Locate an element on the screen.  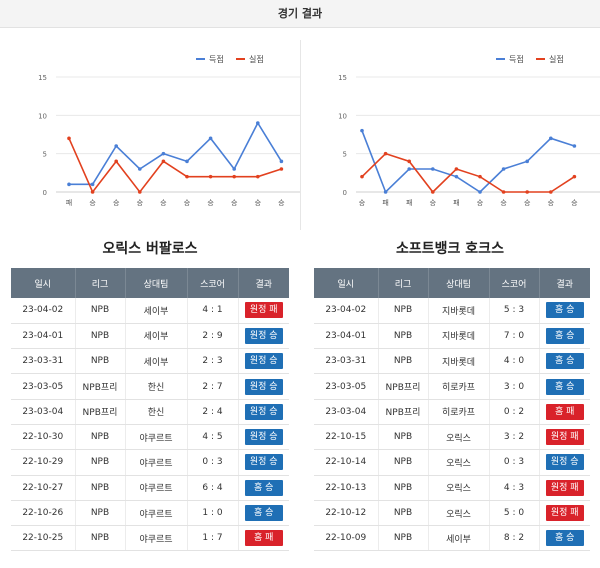
table-row: 22-10-29 NPB 야쿠르트 0 : 3 원정 승 is located at coordinates (150, 462).